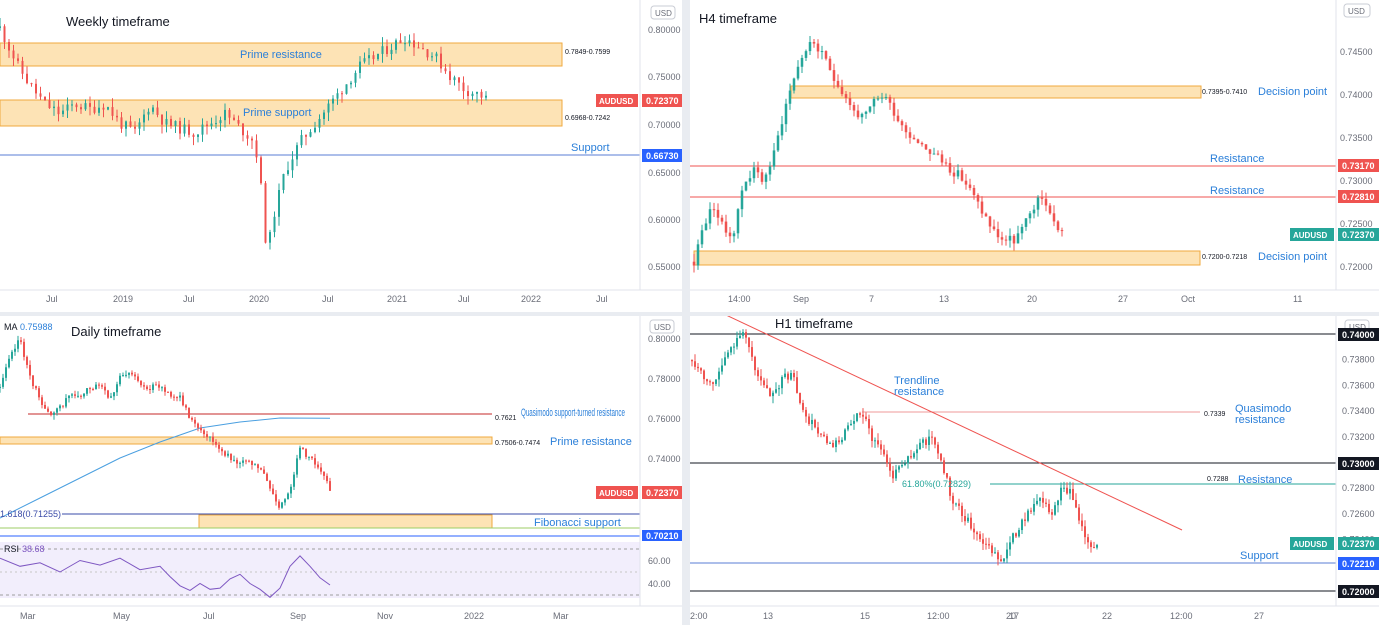  Describe the element at coordinates (1310, 544) in the screenshot. I see `symbol-label: AUDUSD` at that location.